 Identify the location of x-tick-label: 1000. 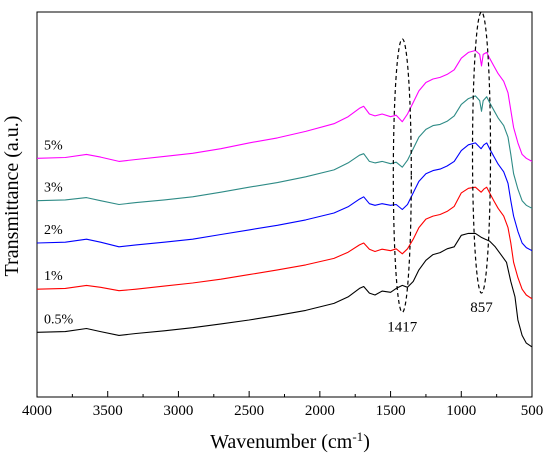
(461, 411).